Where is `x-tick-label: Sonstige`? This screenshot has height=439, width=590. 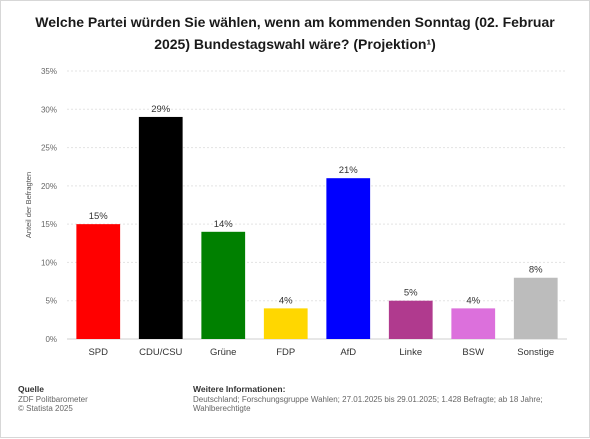
x-tick-label: Sonstige is located at coordinates (535, 352).